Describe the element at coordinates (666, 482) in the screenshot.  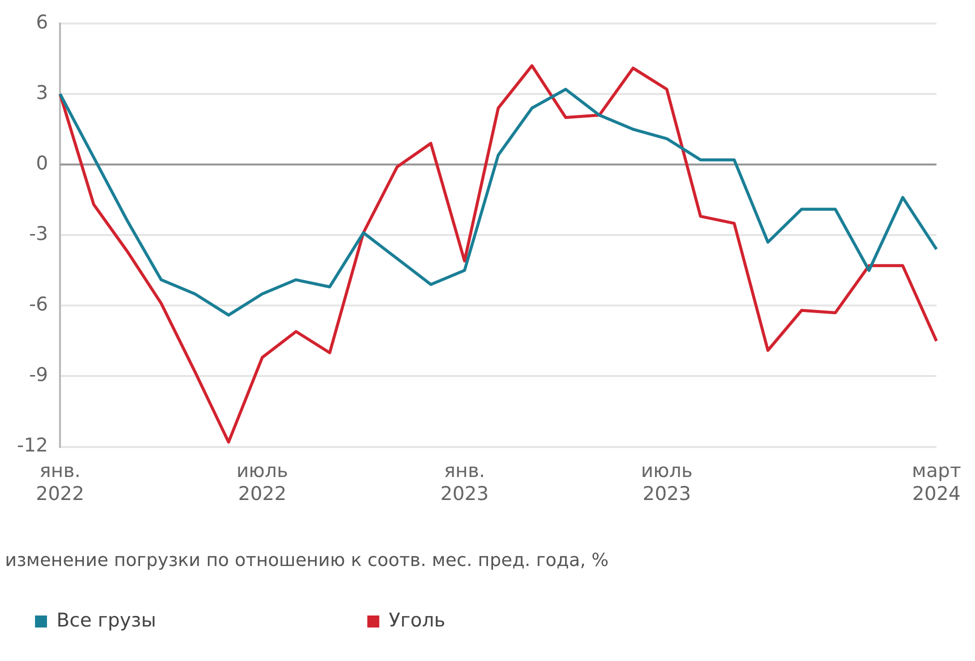
I see `x-tick-label: июль 2023` at that location.